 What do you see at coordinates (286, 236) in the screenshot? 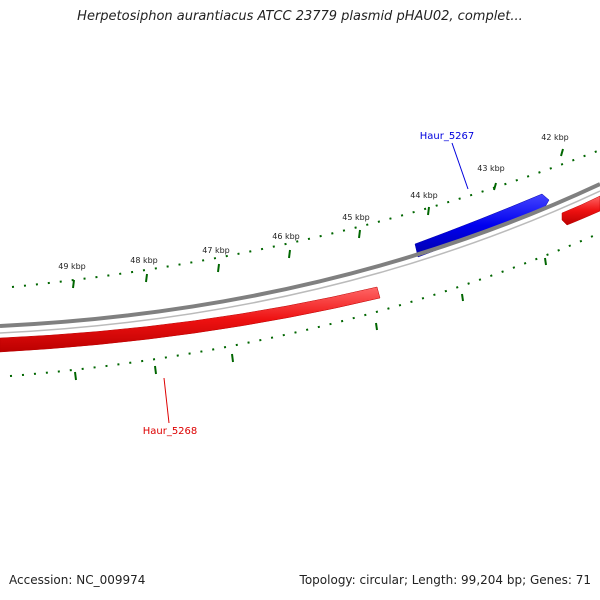
I see `tick-label-46: 46 kbp` at bounding box center [286, 236].